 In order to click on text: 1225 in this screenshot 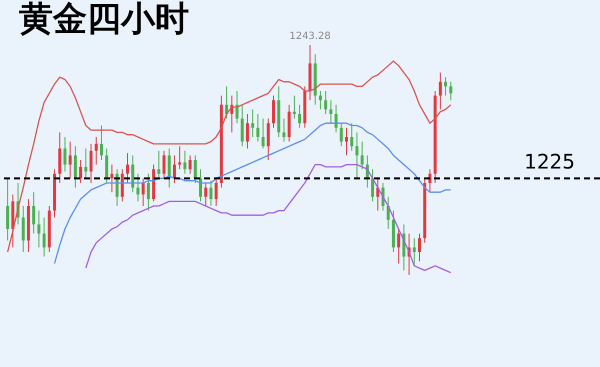, I will do `click(549, 161)`.